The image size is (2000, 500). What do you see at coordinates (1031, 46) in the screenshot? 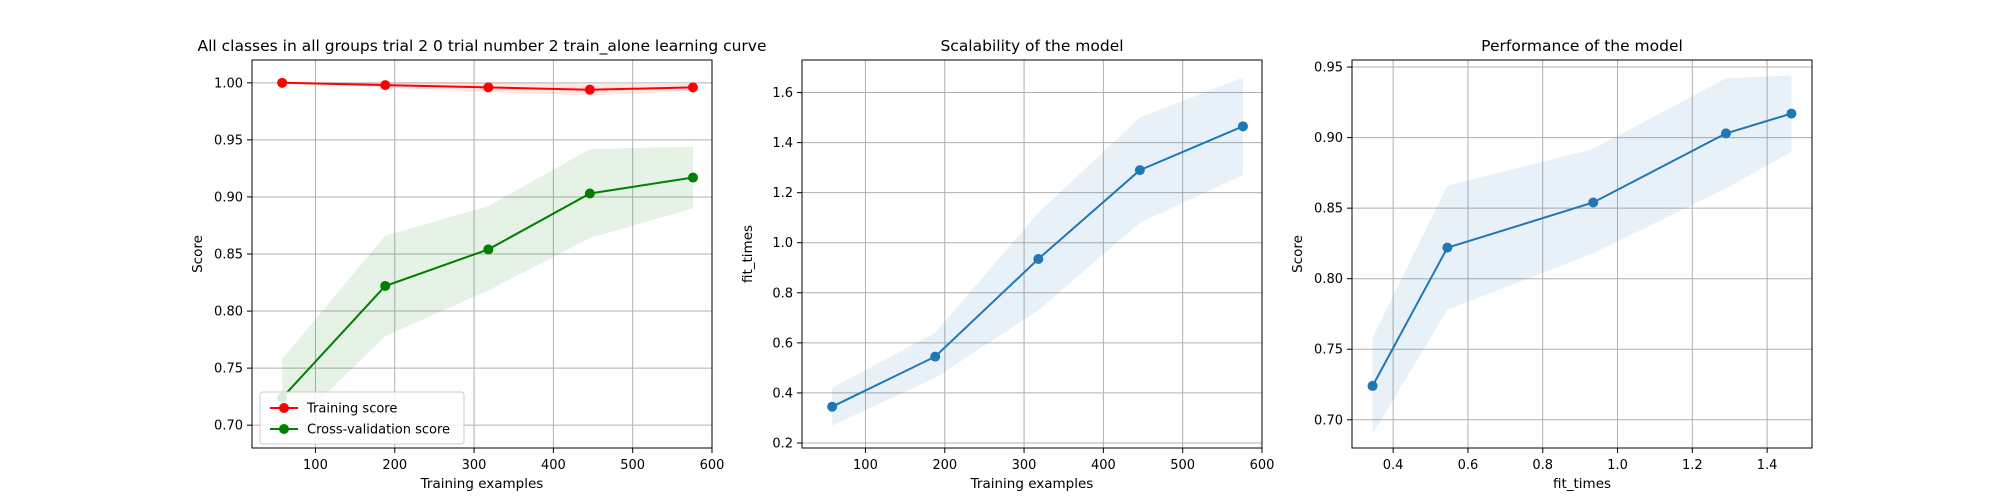
I see `chart-title: Scalability of the model` at bounding box center [1031, 46].